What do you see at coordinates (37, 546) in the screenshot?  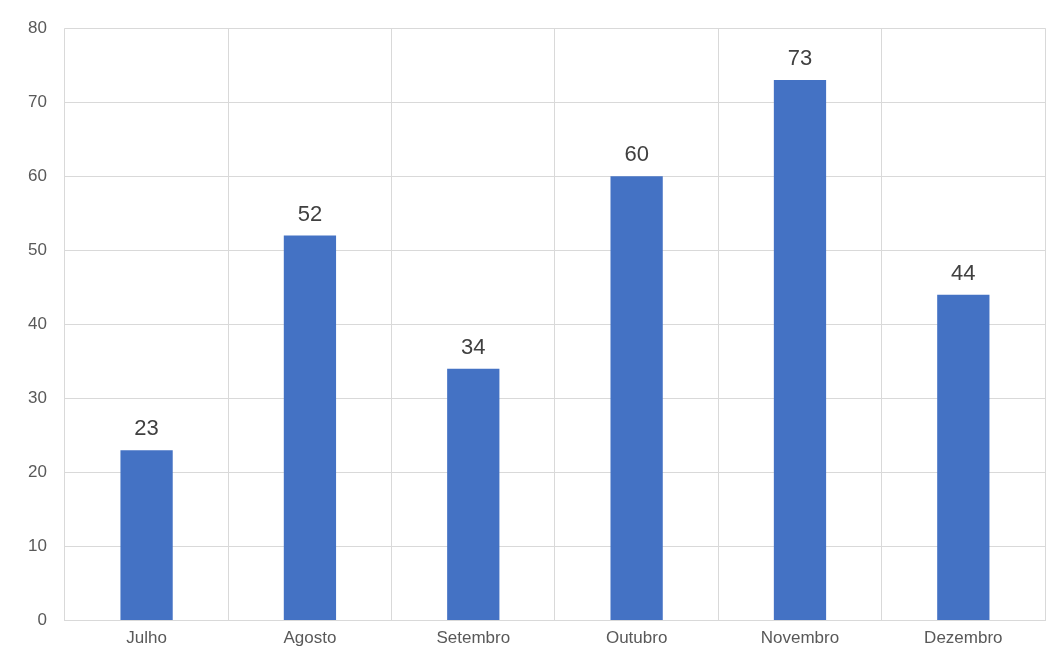 I see `y-tick-label: 10` at bounding box center [37, 546].